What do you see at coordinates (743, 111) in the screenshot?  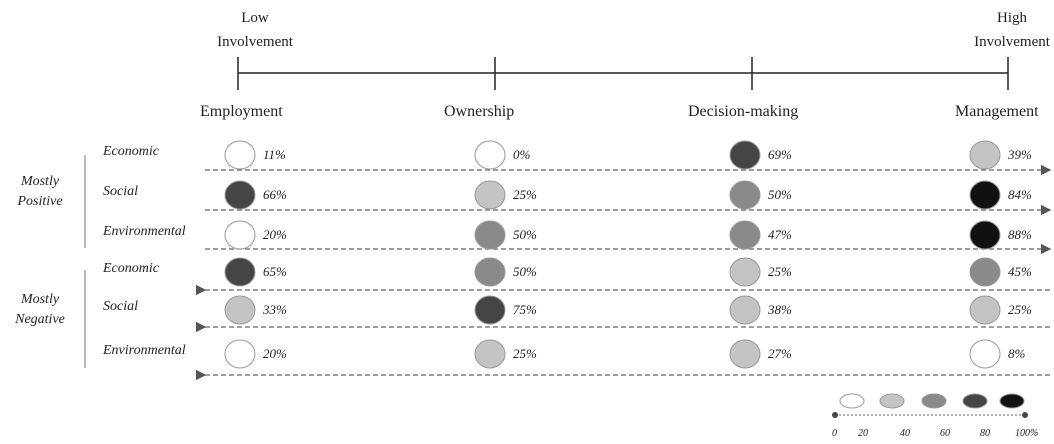 I see `column-header: Decision-making` at bounding box center [743, 111].